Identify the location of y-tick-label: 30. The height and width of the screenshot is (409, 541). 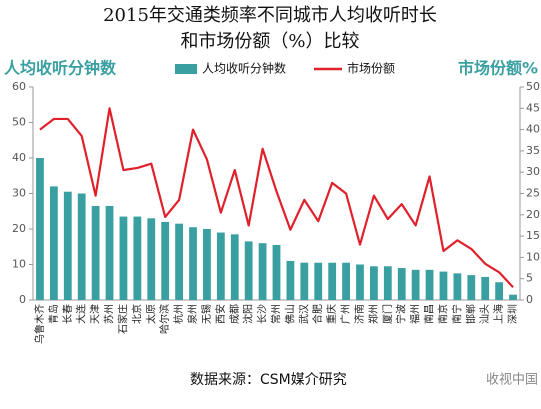
(19, 193).